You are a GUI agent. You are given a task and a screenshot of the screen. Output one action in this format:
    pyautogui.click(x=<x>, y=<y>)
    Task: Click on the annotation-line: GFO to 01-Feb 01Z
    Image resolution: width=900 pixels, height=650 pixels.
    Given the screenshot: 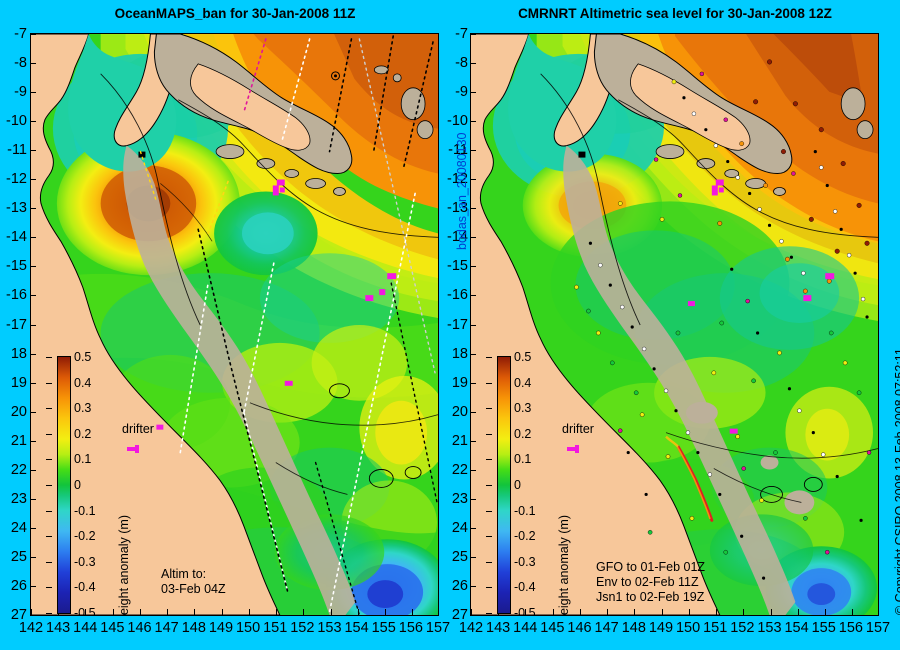 What is the action you would take?
    pyautogui.click(x=651, y=567)
    